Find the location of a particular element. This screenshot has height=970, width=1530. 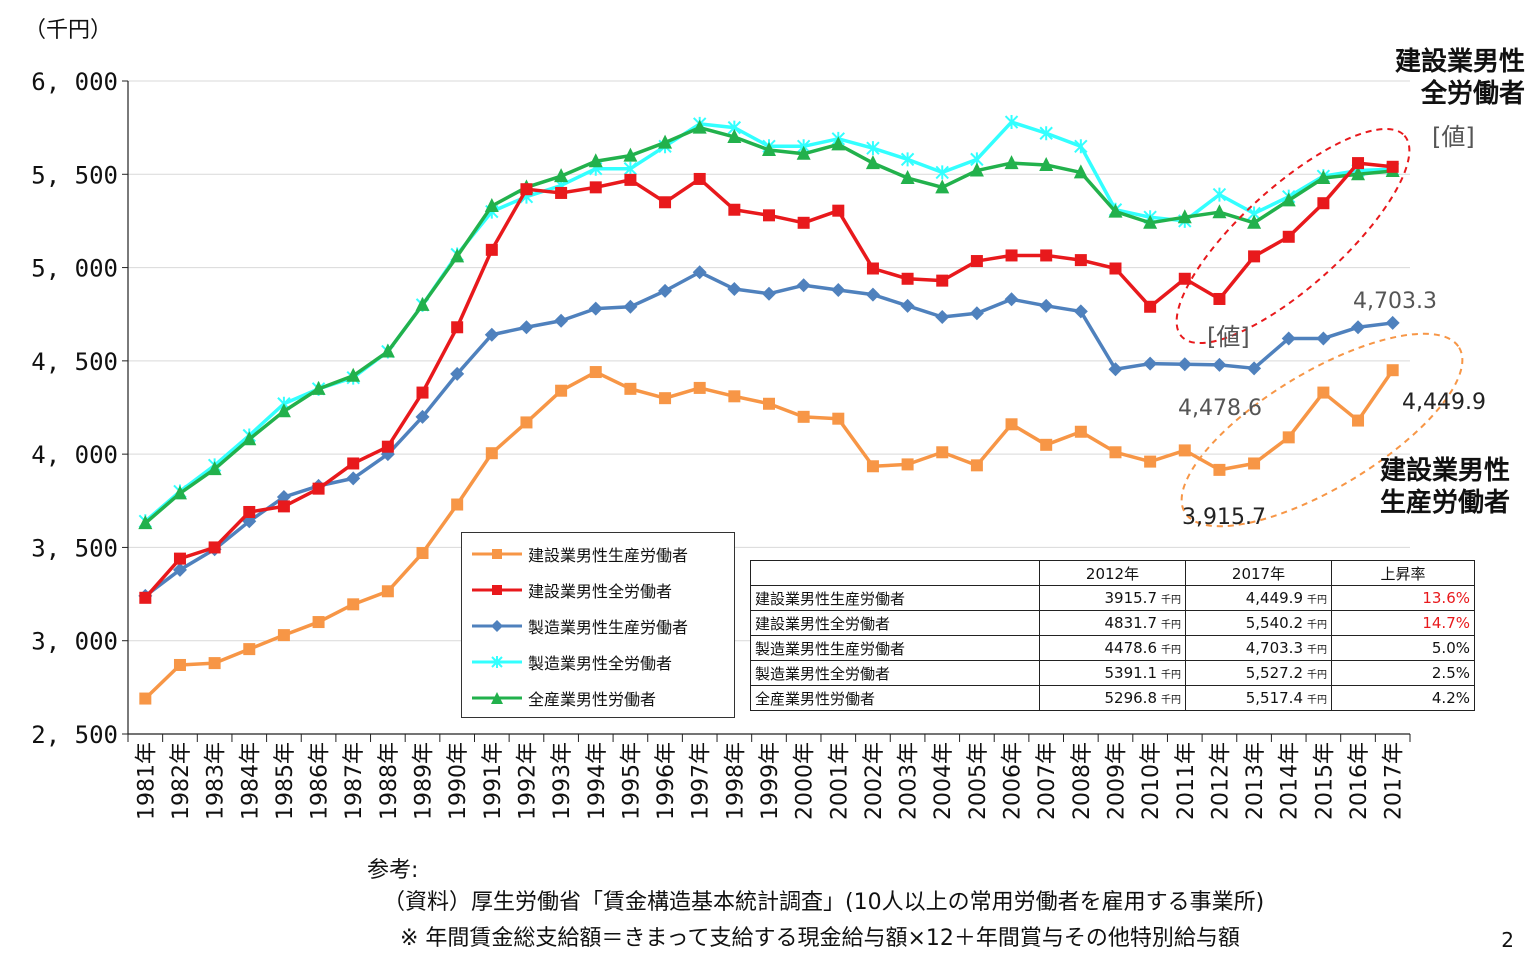

summary-table-row: 製造業男性全労働者 5391.1 千円 5,527.2 千円 2.5% is located at coordinates (1112, 673).